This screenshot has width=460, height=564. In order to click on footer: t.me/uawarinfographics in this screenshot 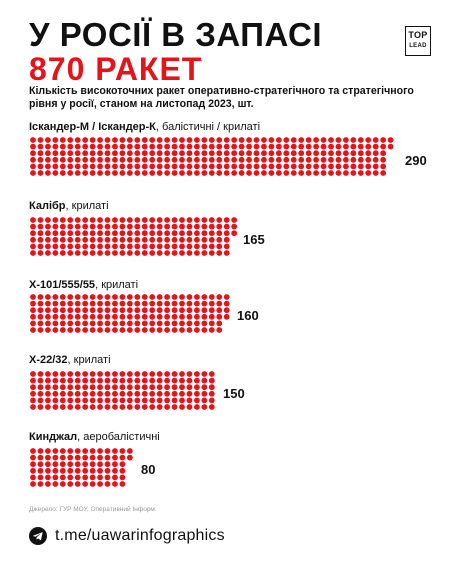, I will do `click(127, 536)`.